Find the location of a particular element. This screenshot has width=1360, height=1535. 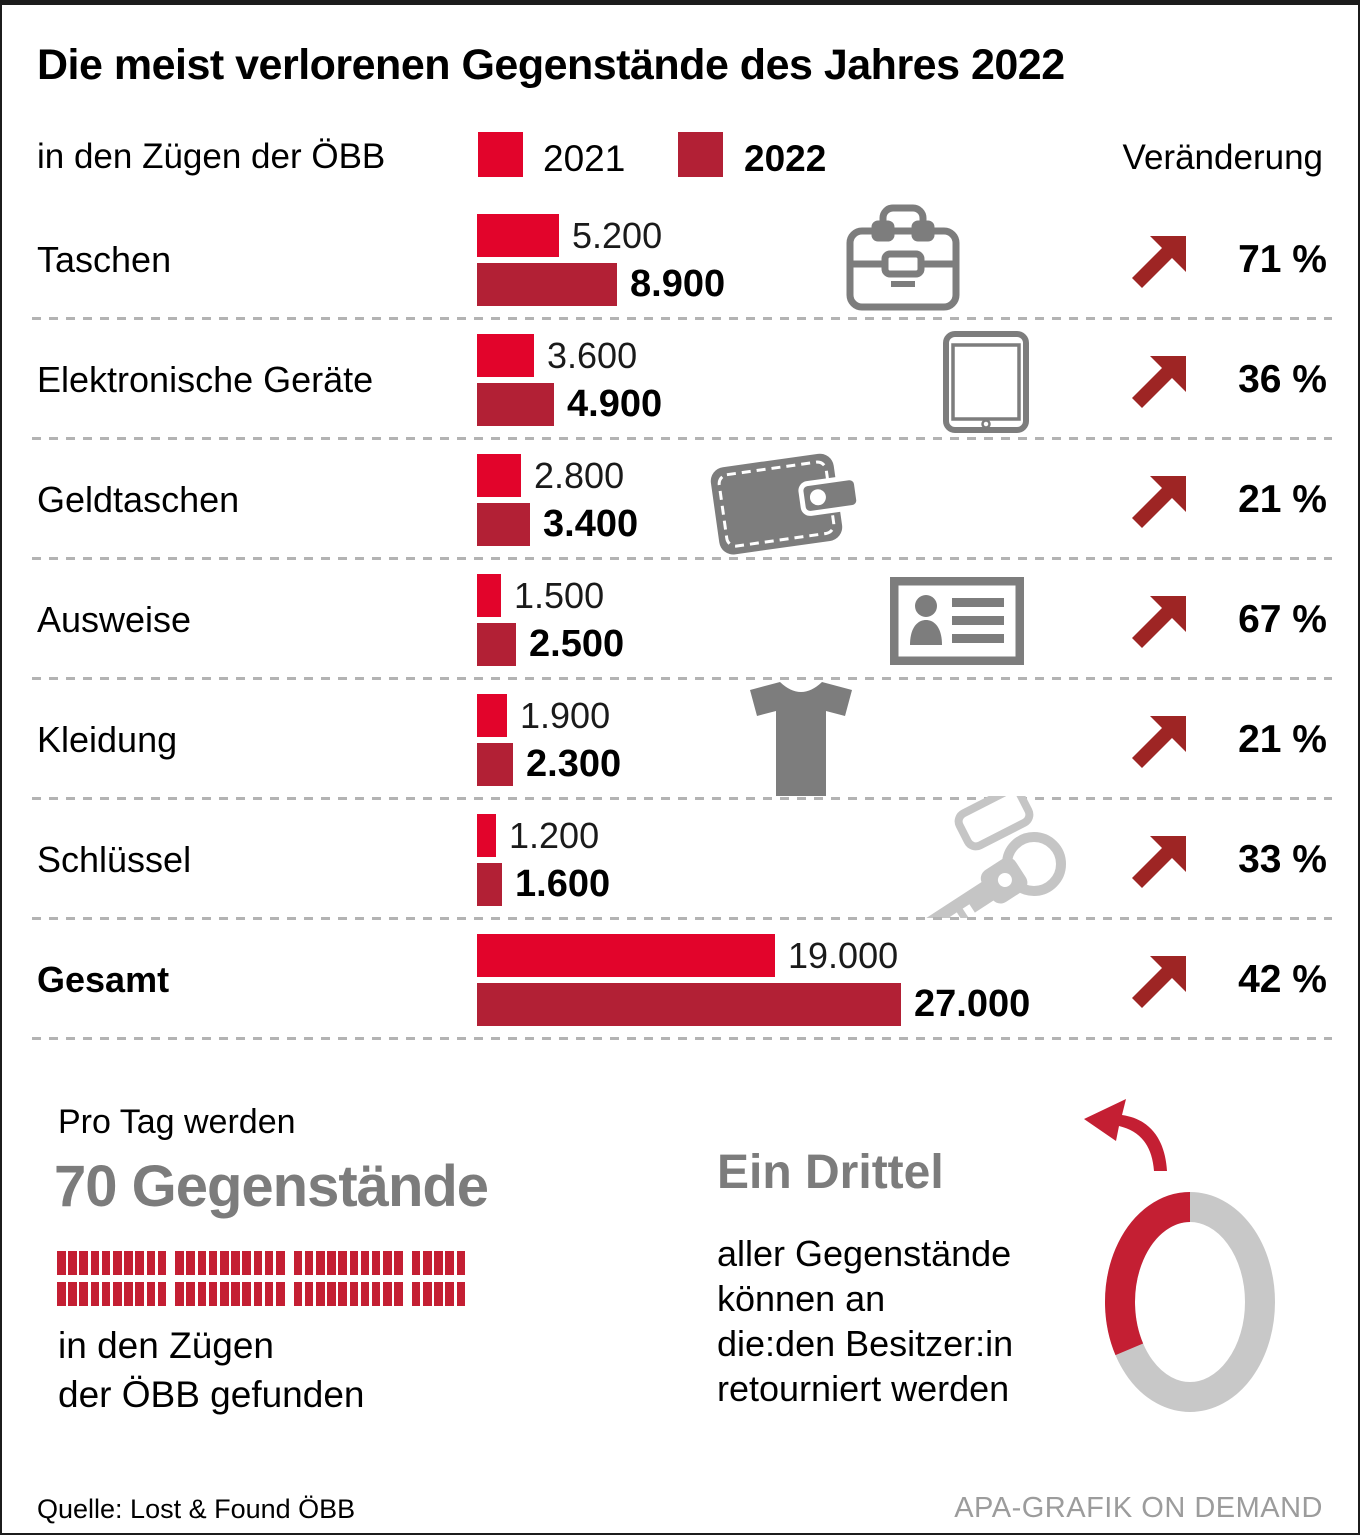

bar-group: 19.000 27.000 is located at coordinates (753, 980).